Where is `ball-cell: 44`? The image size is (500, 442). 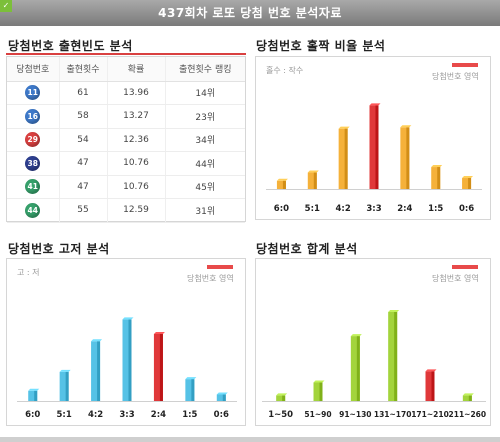
ball-cell: 44 is located at coordinates (33, 210).